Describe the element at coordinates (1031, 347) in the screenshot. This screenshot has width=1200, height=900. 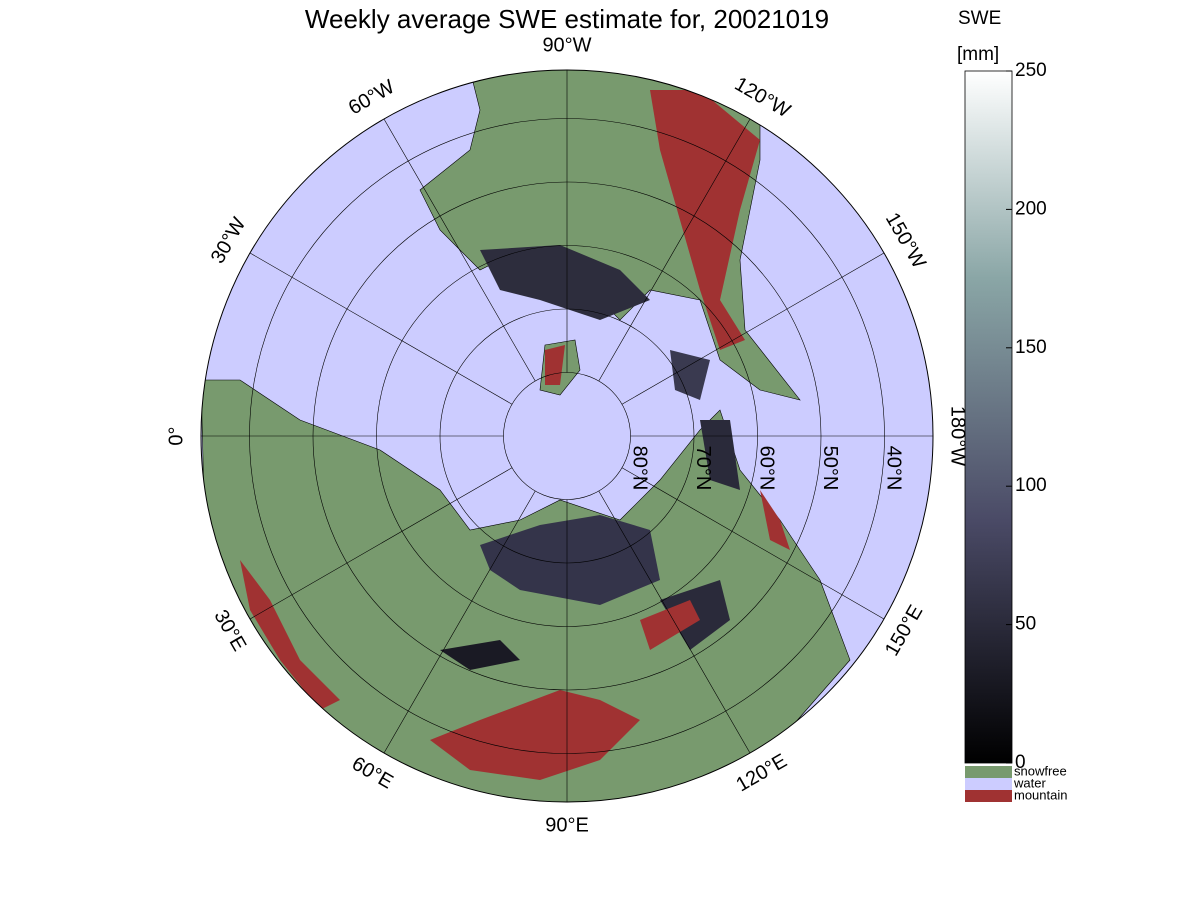
I see `colorbar-tick-label: 150` at that location.